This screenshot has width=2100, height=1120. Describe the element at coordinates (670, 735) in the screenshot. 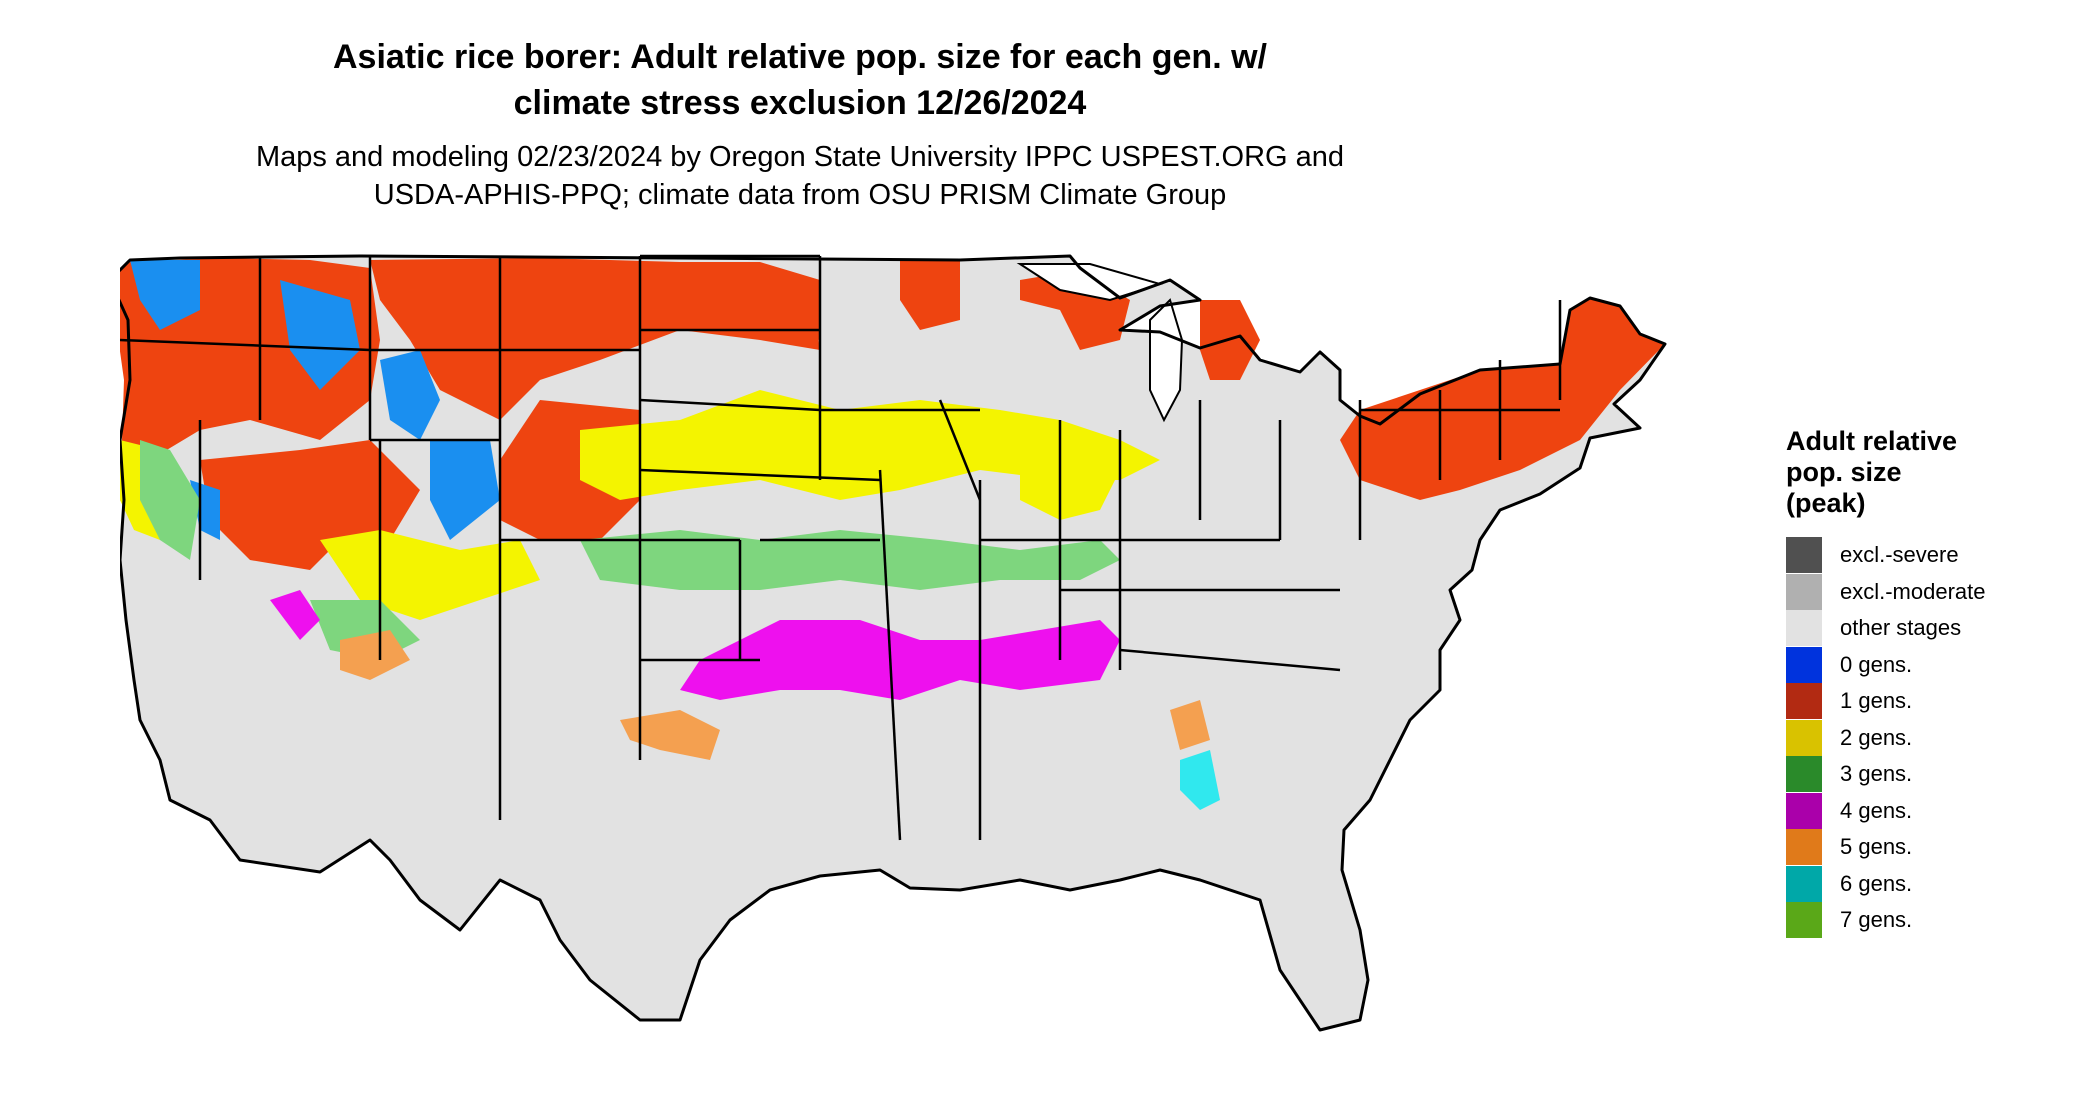

I see `region-gen5-texas` at that location.